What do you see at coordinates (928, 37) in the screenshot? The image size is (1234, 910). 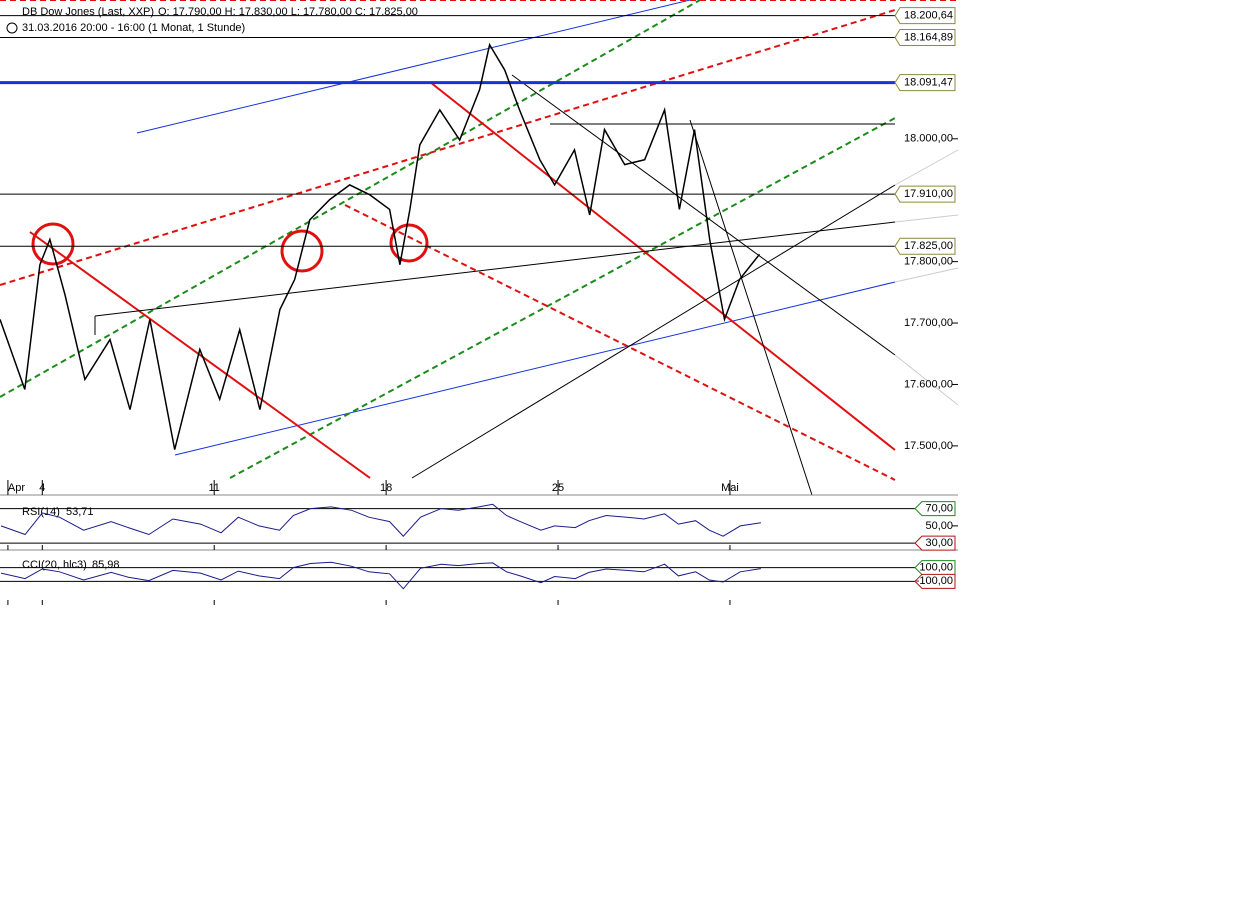 I see `level-label: 18.164,89` at bounding box center [928, 37].